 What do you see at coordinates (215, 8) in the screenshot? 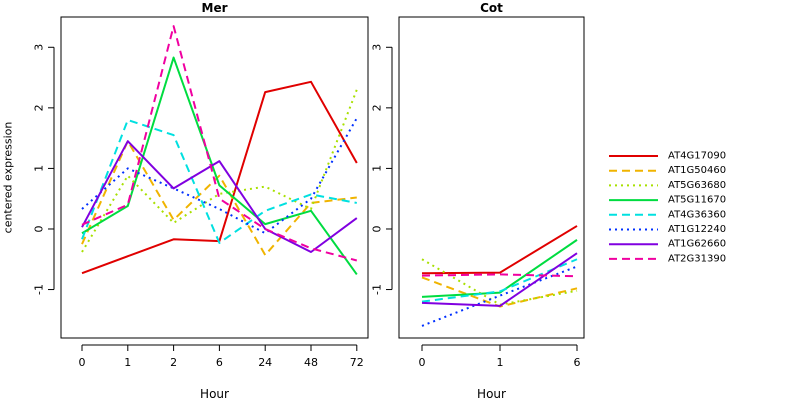
I see `panel-title: Mer` at bounding box center [215, 8].